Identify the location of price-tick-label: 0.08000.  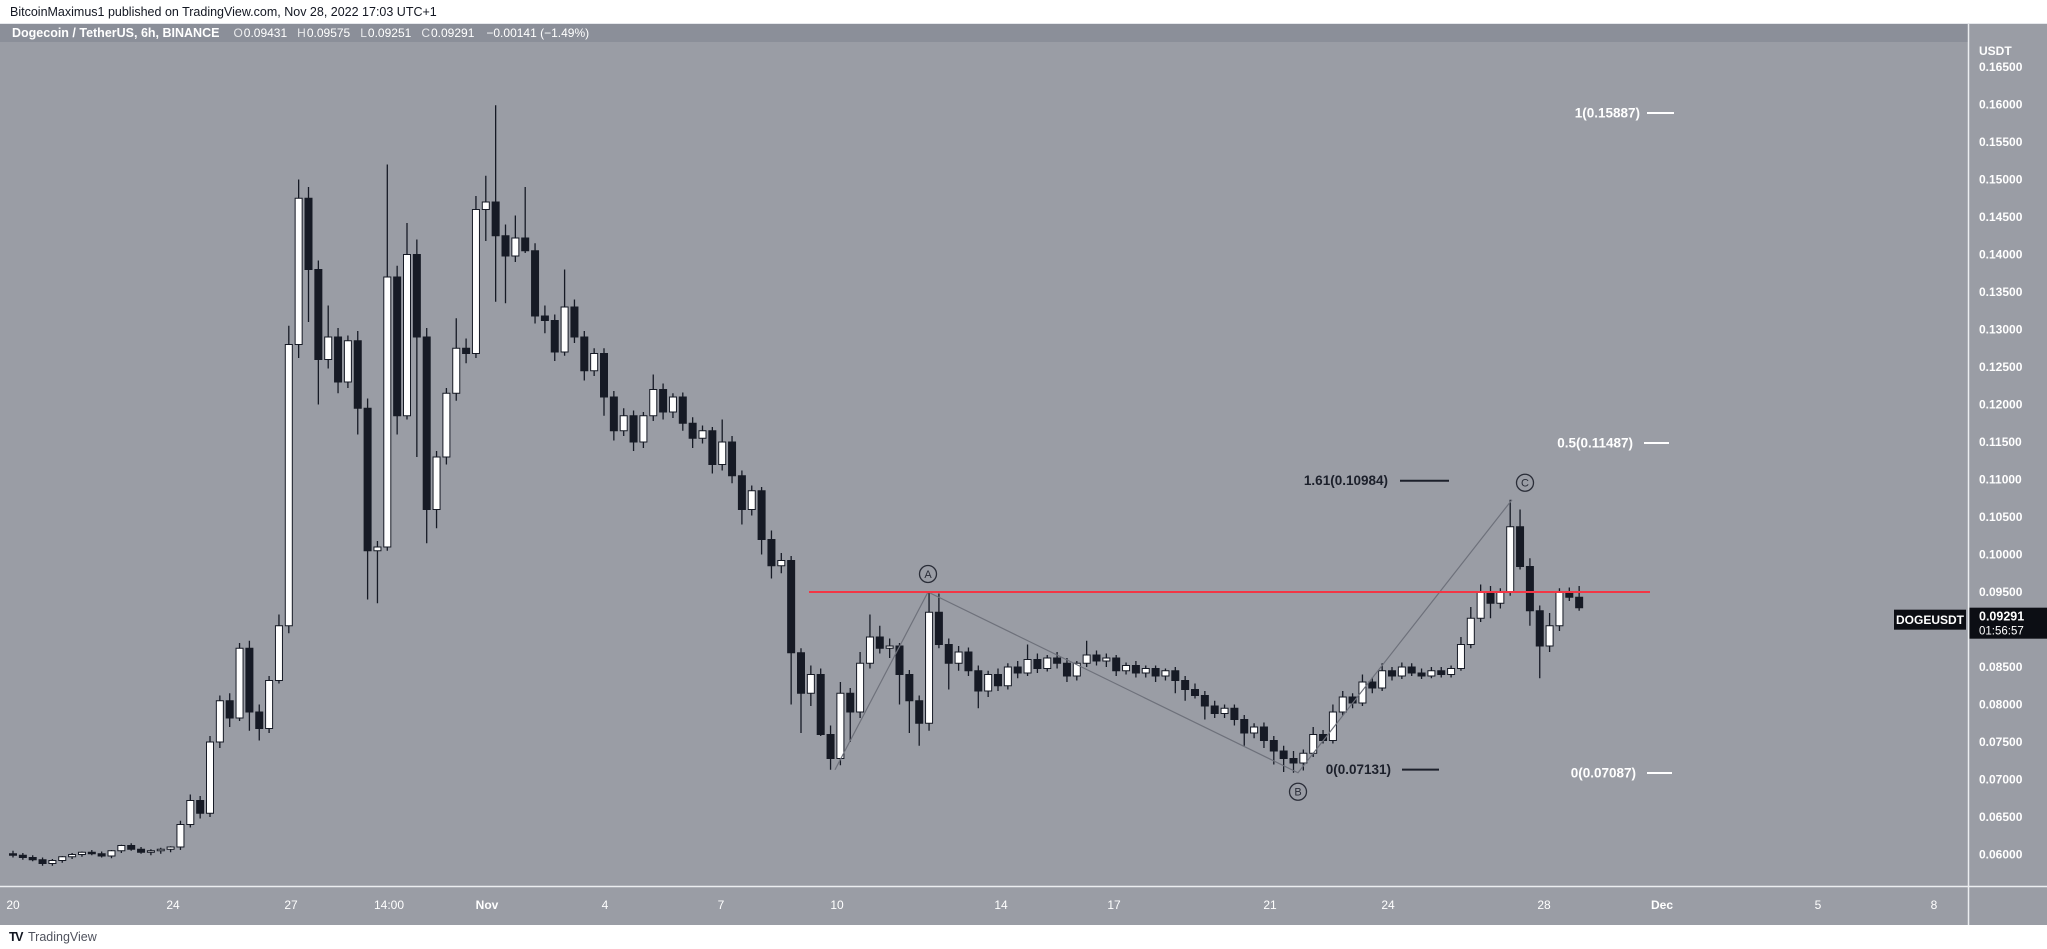
(2001, 705).